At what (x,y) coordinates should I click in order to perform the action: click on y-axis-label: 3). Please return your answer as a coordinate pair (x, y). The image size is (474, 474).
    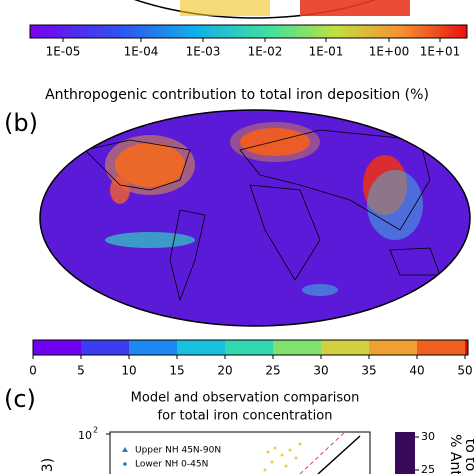
    Looking at the image, I should click on (48, 465).